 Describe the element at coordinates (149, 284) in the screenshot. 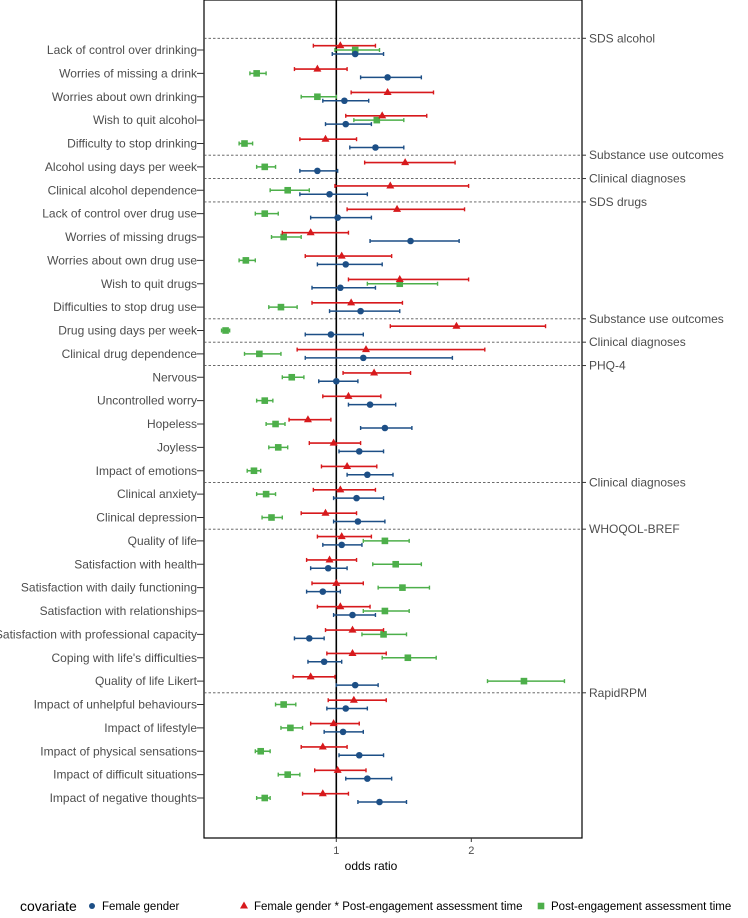

I see `row-label: Wish to quit drugs` at that location.